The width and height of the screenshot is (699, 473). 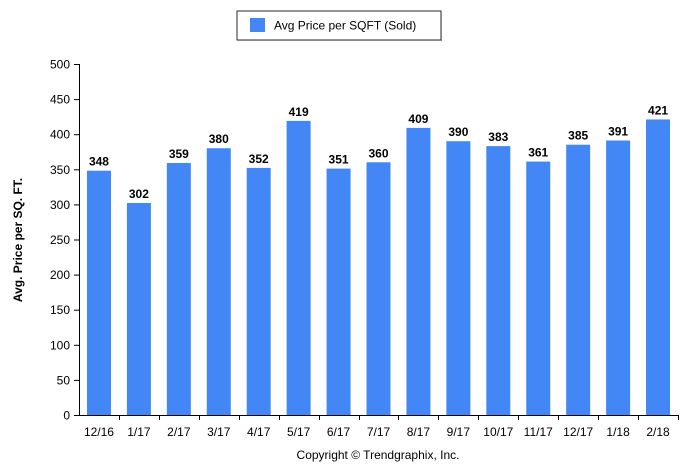 What do you see at coordinates (60, 310) in the screenshot?
I see `y-tick-label: 150` at bounding box center [60, 310].